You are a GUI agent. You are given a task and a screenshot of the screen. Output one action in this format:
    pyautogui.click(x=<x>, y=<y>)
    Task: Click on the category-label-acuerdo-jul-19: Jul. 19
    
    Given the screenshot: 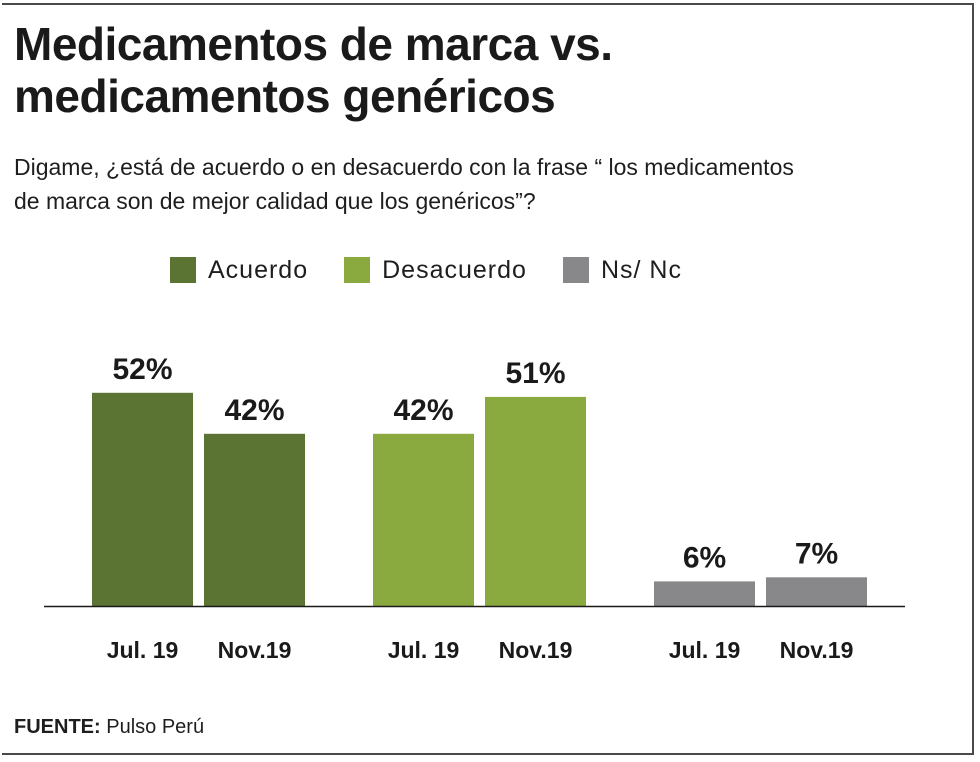 What is the action you would take?
    pyautogui.click(x=143, y=650)
    